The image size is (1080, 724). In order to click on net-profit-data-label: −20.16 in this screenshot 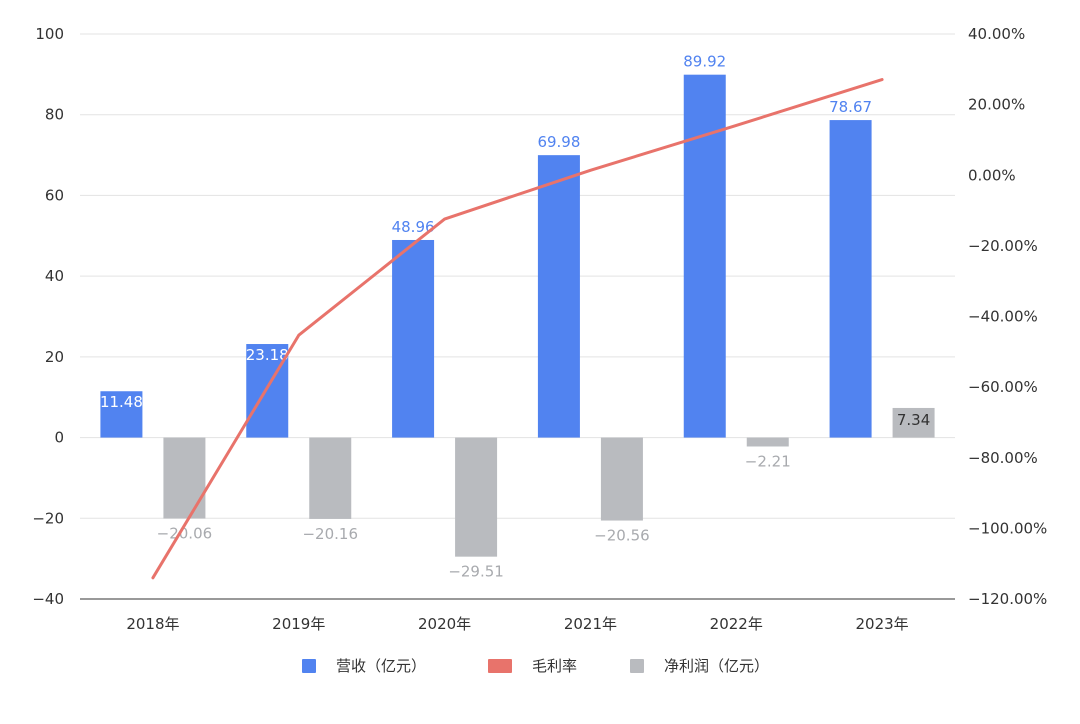, I will do `click(330, 534)`.